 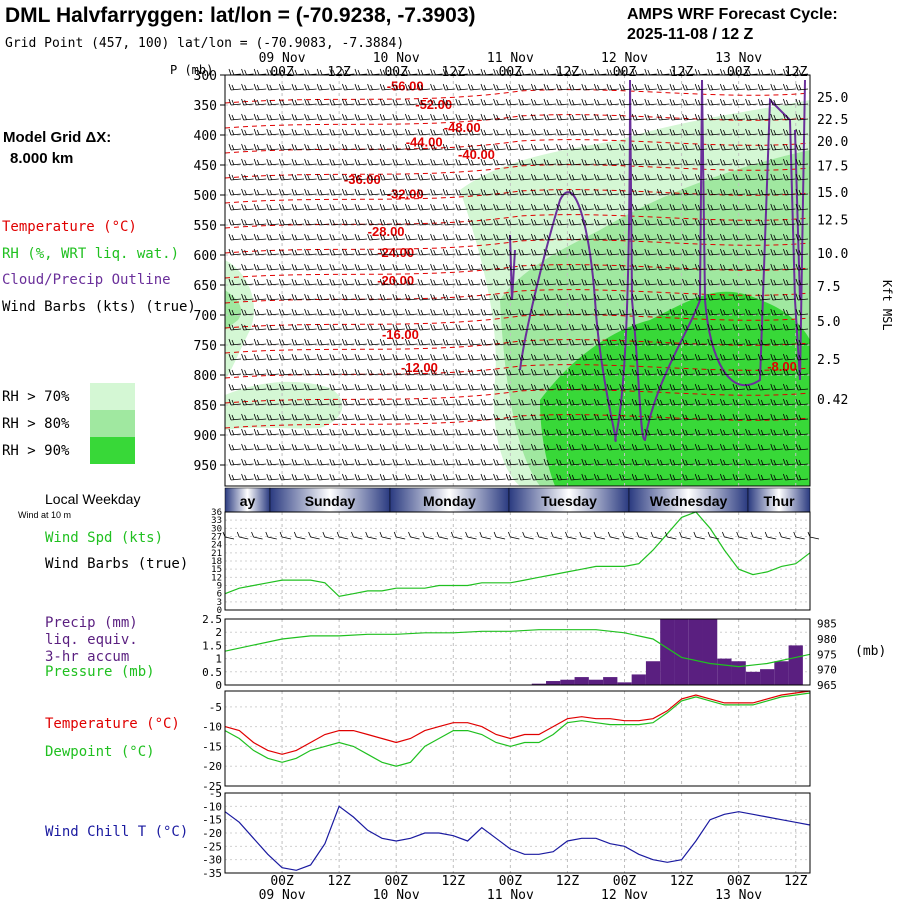 I want to click on pressure-tick-label: 450, so click(x=205, y=166).